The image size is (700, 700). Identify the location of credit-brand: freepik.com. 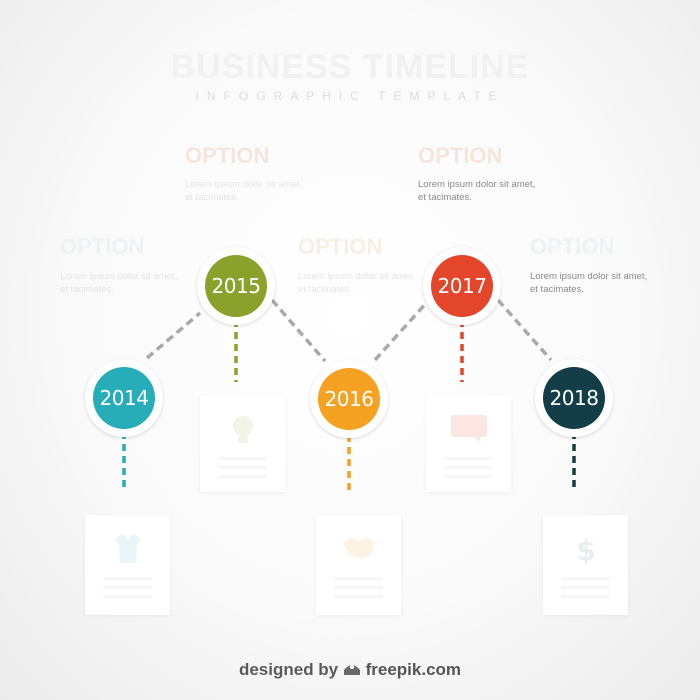
(413, 669).